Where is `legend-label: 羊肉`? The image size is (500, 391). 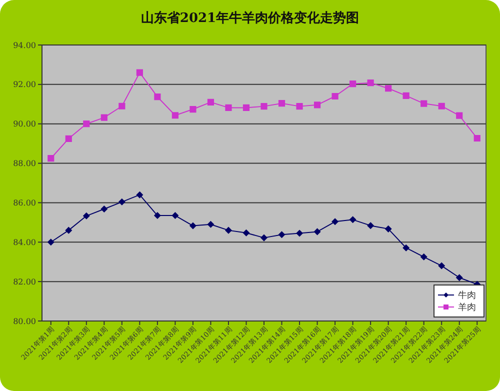 legend-label: 羊肉 is located at coordinates (467, 308).